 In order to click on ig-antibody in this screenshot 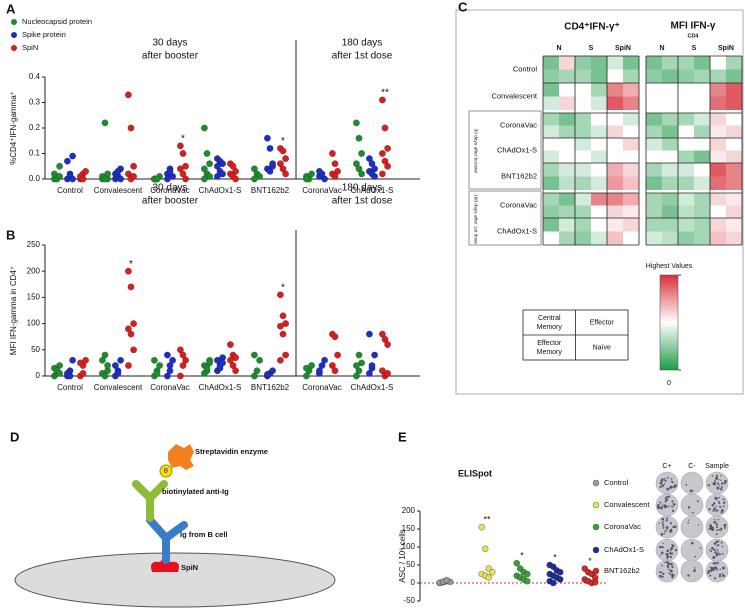, I will do `click(167, 540)`.